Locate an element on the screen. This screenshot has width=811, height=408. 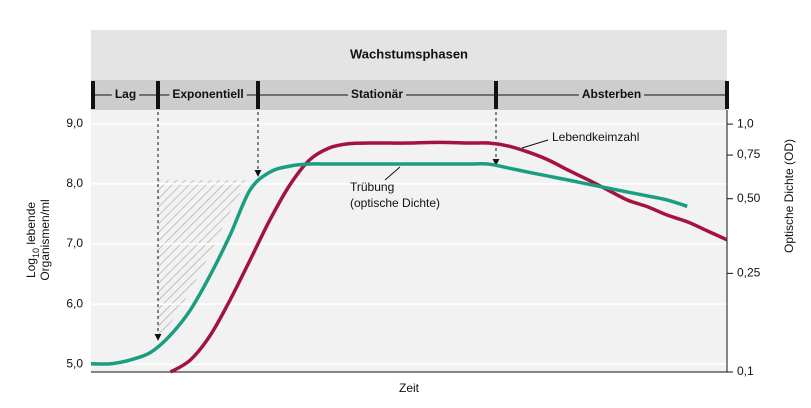
y2-tick-label: 1,0 is located at coordinates (745, 123).